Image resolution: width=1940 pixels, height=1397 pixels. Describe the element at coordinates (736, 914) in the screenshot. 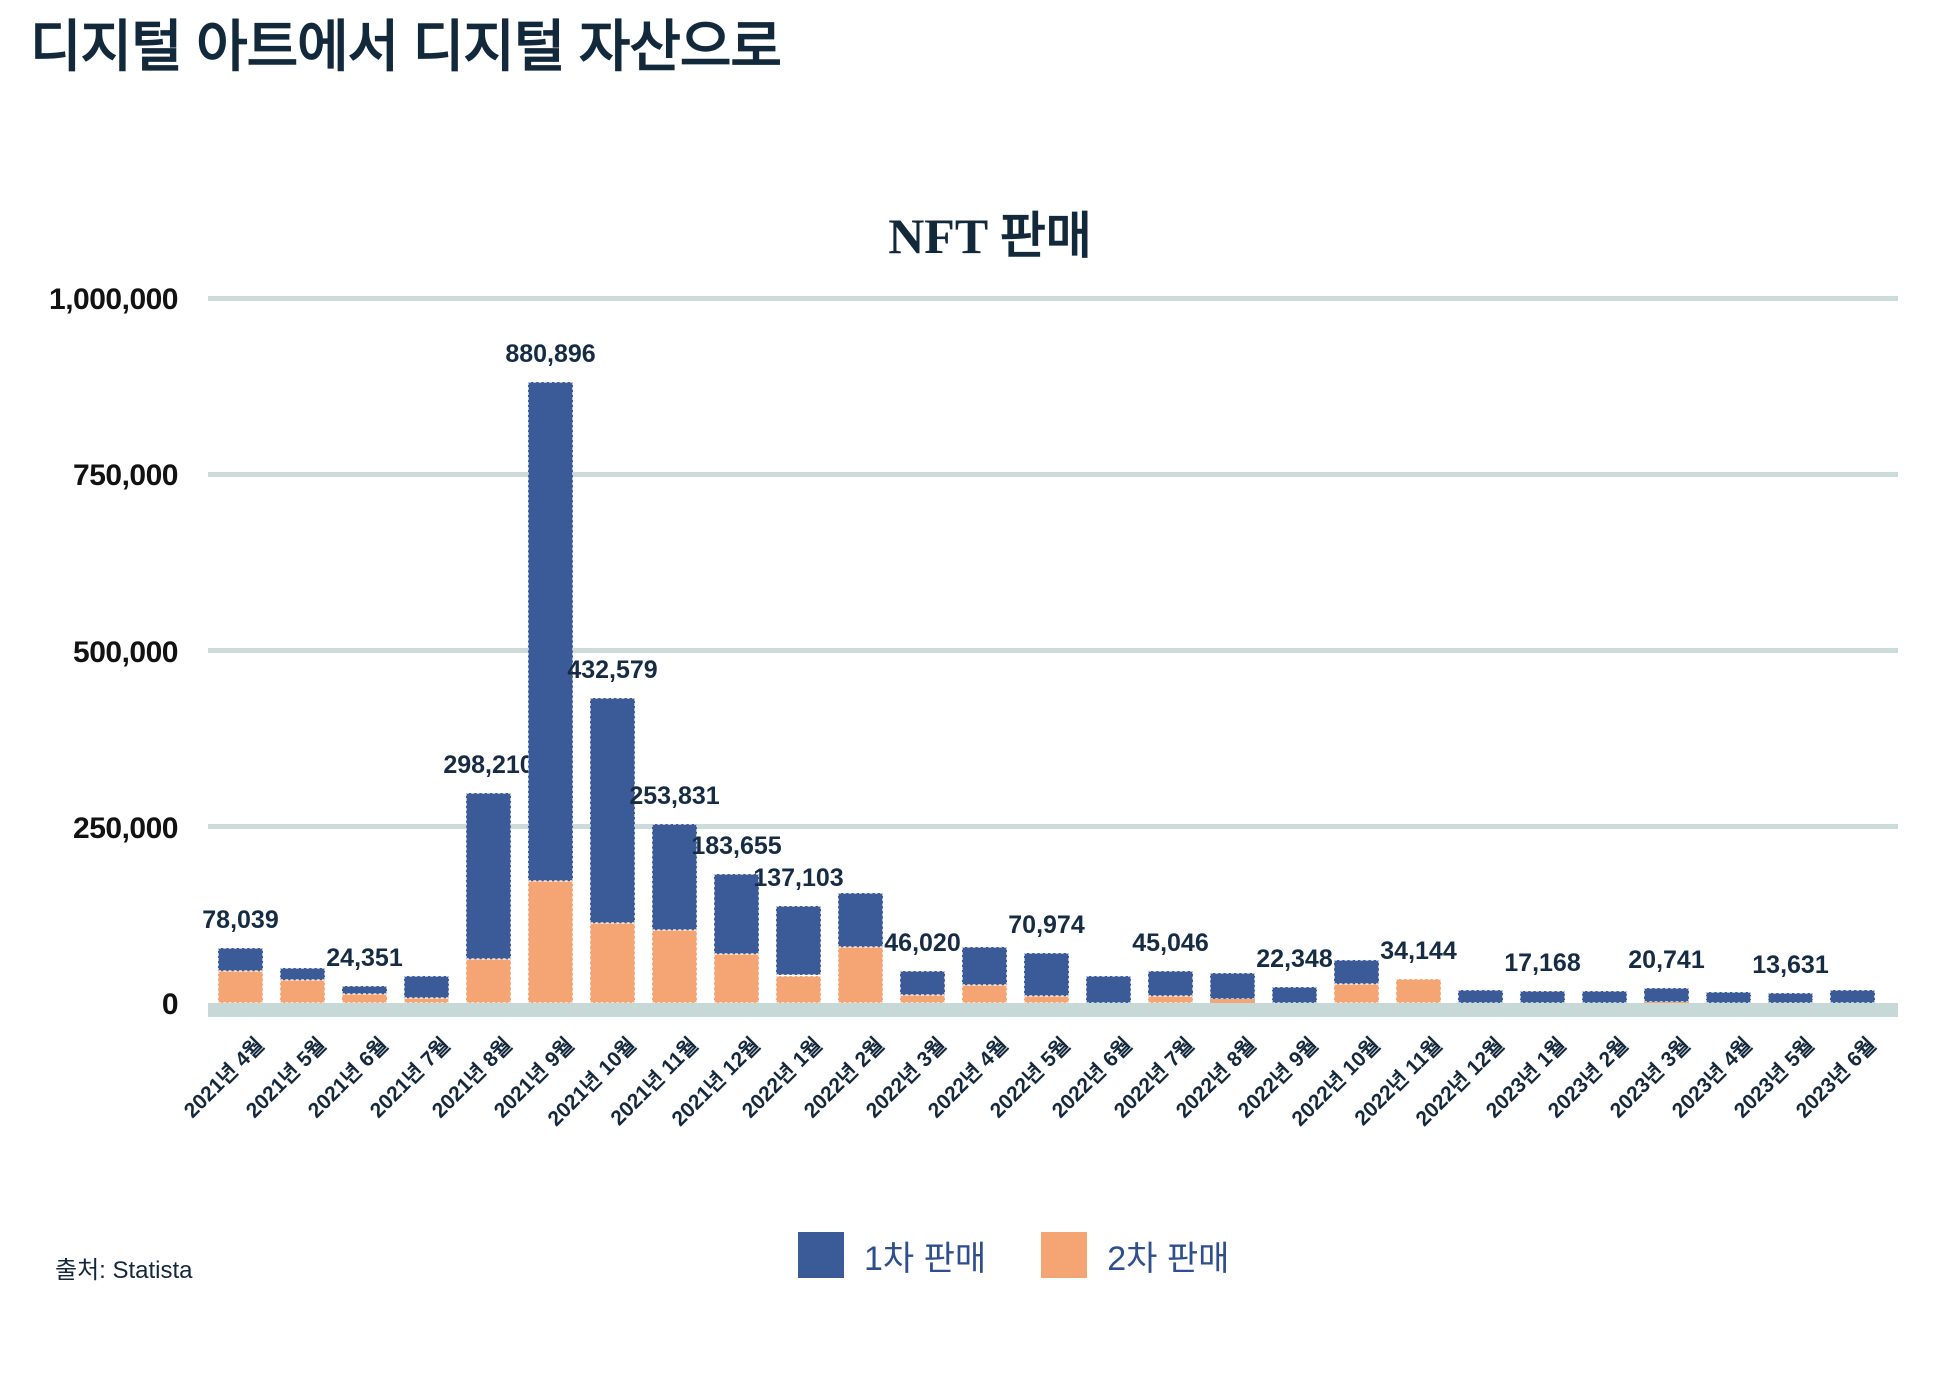

I see `bar-segment-primary-2021년 12월` at that location.